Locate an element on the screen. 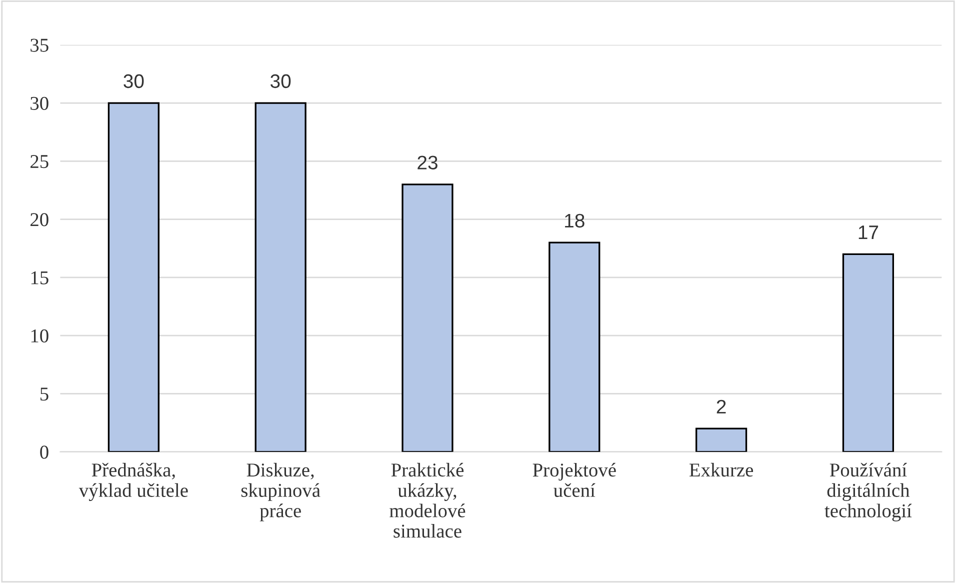 Image resolution: width=956 pixels, height=583 pixels. x-tick-label: Exkurze is located at coordinates (721, 469).